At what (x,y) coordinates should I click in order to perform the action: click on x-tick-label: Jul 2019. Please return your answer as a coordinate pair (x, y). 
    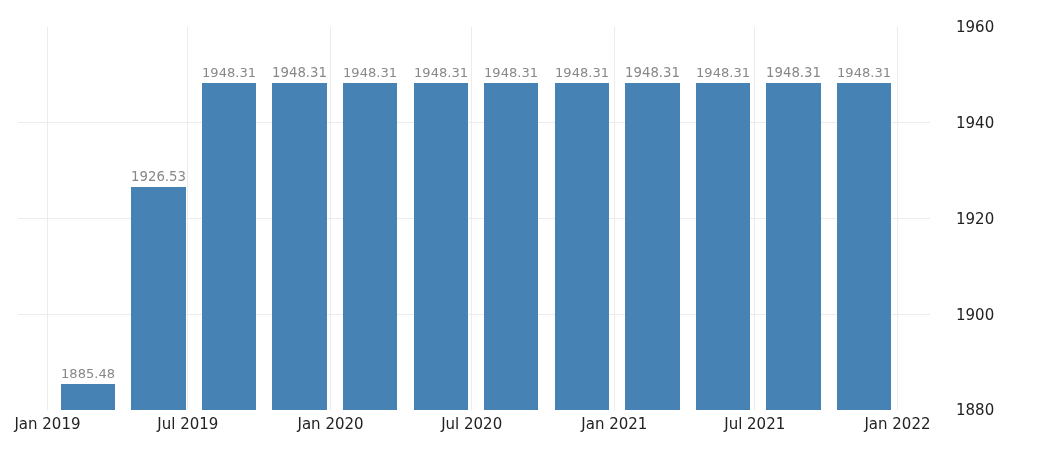
    Looking at the image, I should click on (187, 424).